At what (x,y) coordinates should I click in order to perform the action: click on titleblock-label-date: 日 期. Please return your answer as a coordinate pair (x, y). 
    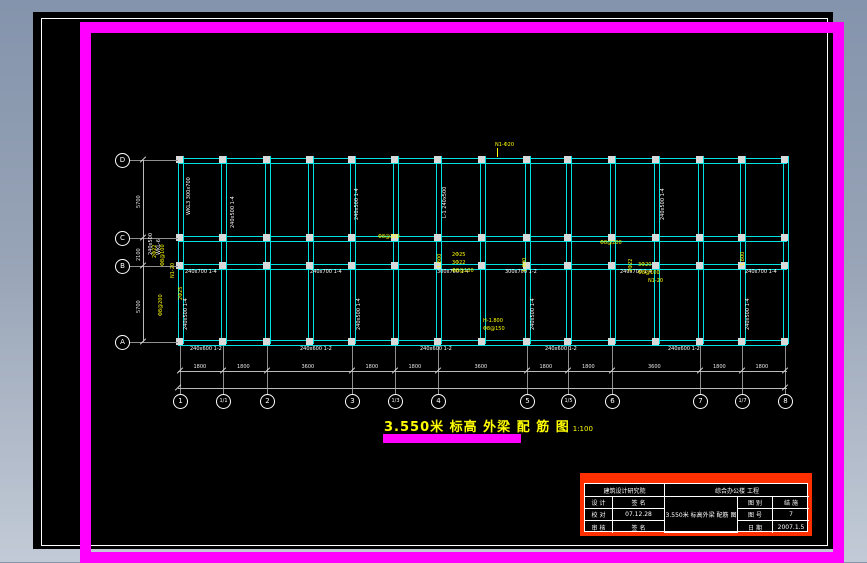
    Looking at the image, I should click on (755, 527).